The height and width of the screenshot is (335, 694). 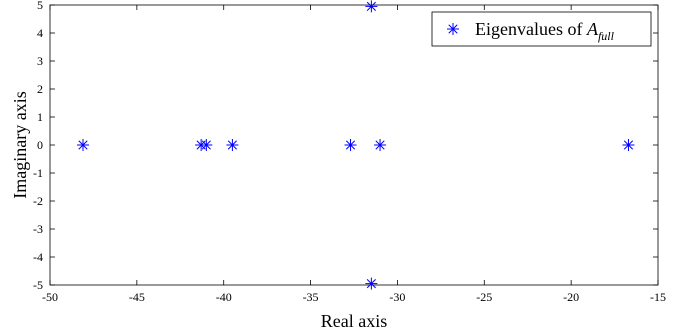 I want to click on y-tick-label: 2, so click(x=40, y=89).